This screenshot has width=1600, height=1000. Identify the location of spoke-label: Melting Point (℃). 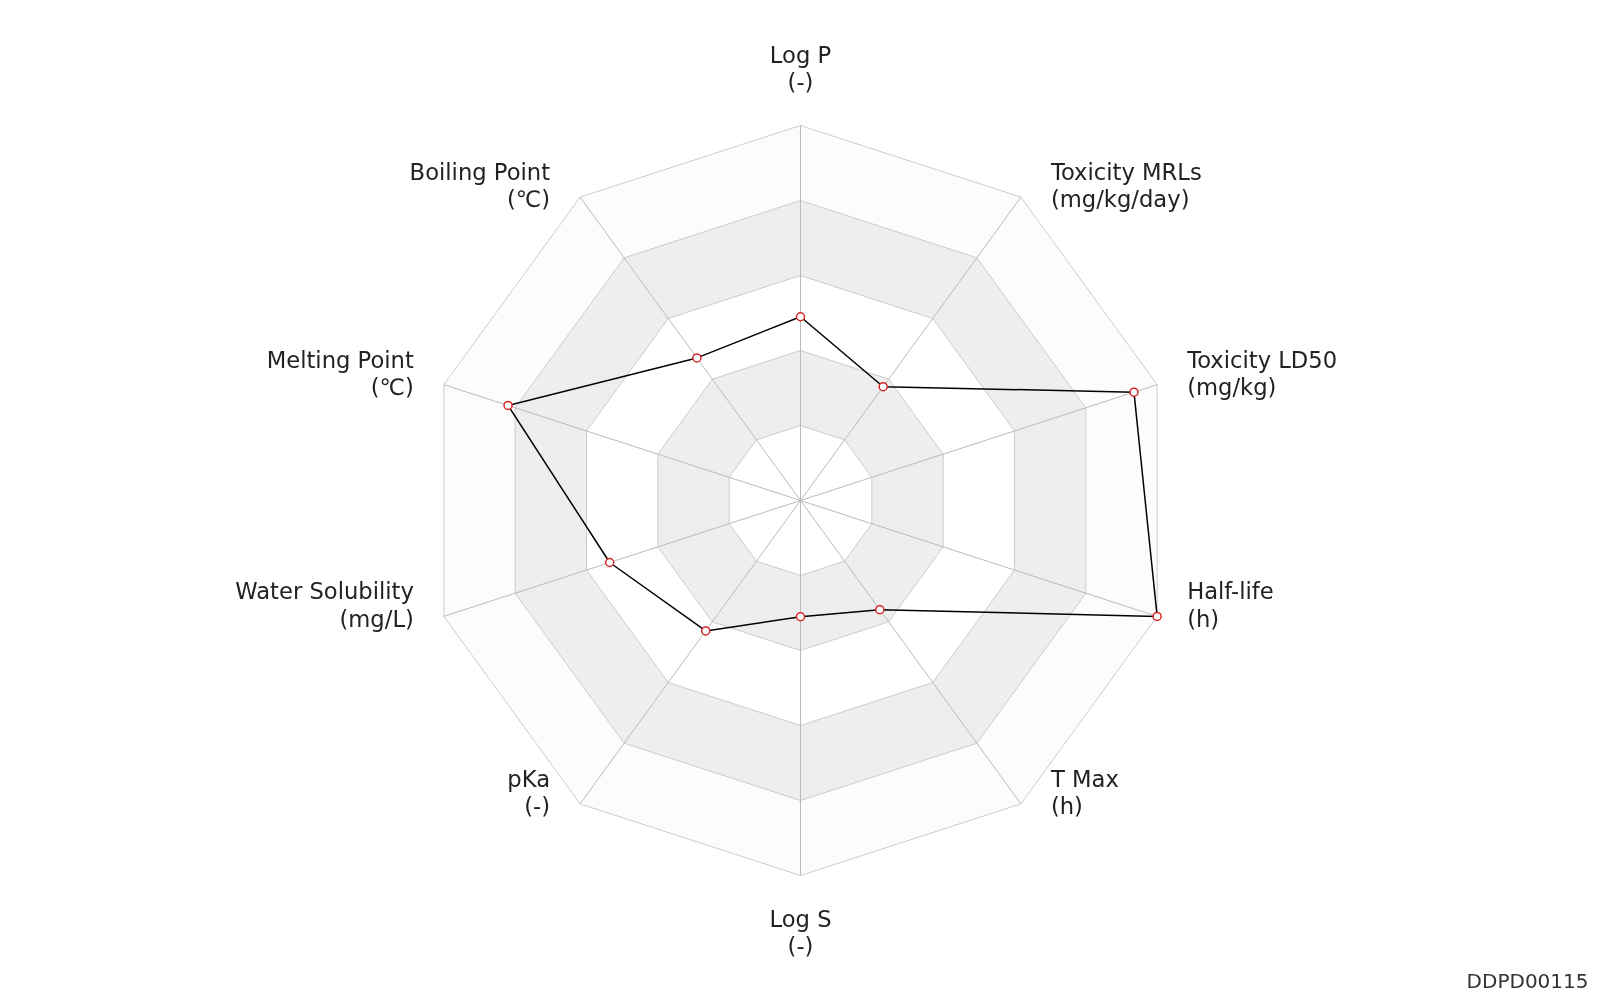
(340, 373).